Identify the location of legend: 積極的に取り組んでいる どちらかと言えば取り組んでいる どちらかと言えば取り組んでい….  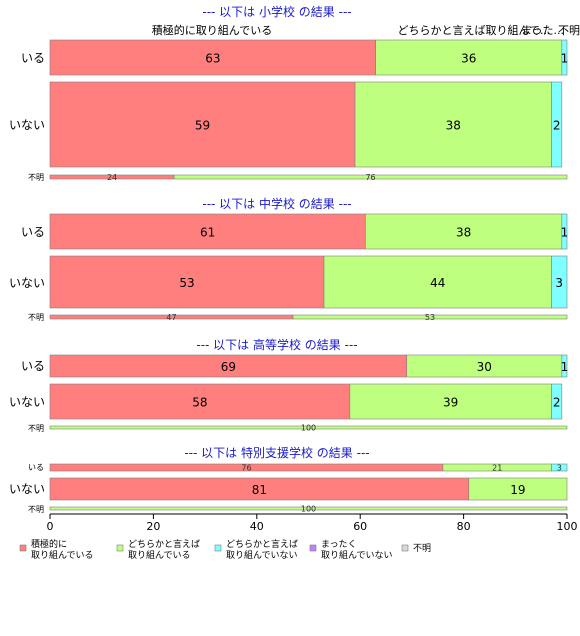
(225, 549).